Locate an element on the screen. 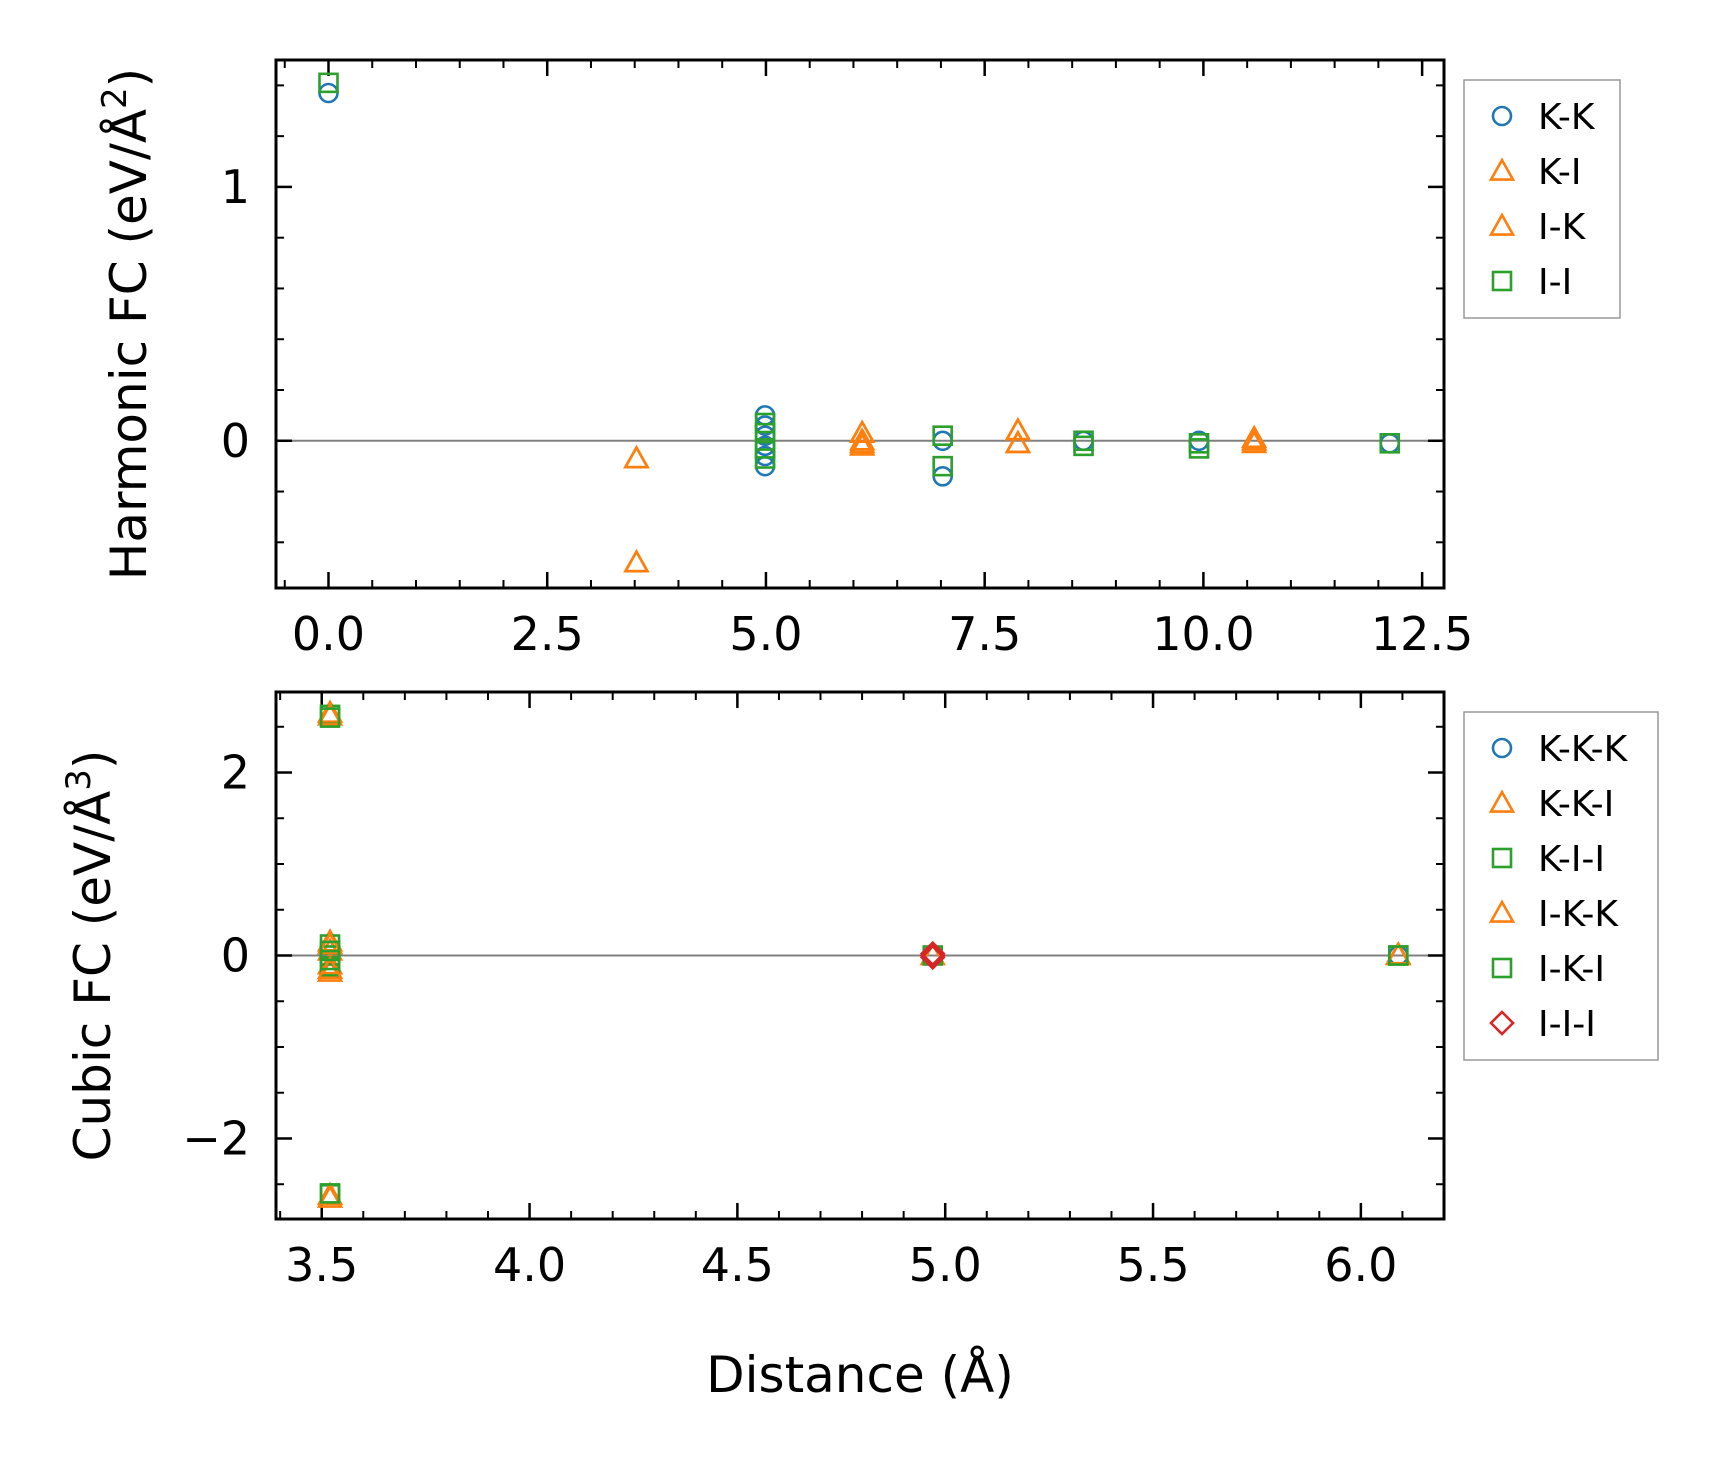 The height and width of the screenshot is (1460, 1712). harmonic-legend-marker-k-k is located at coordinates (1502, 116).